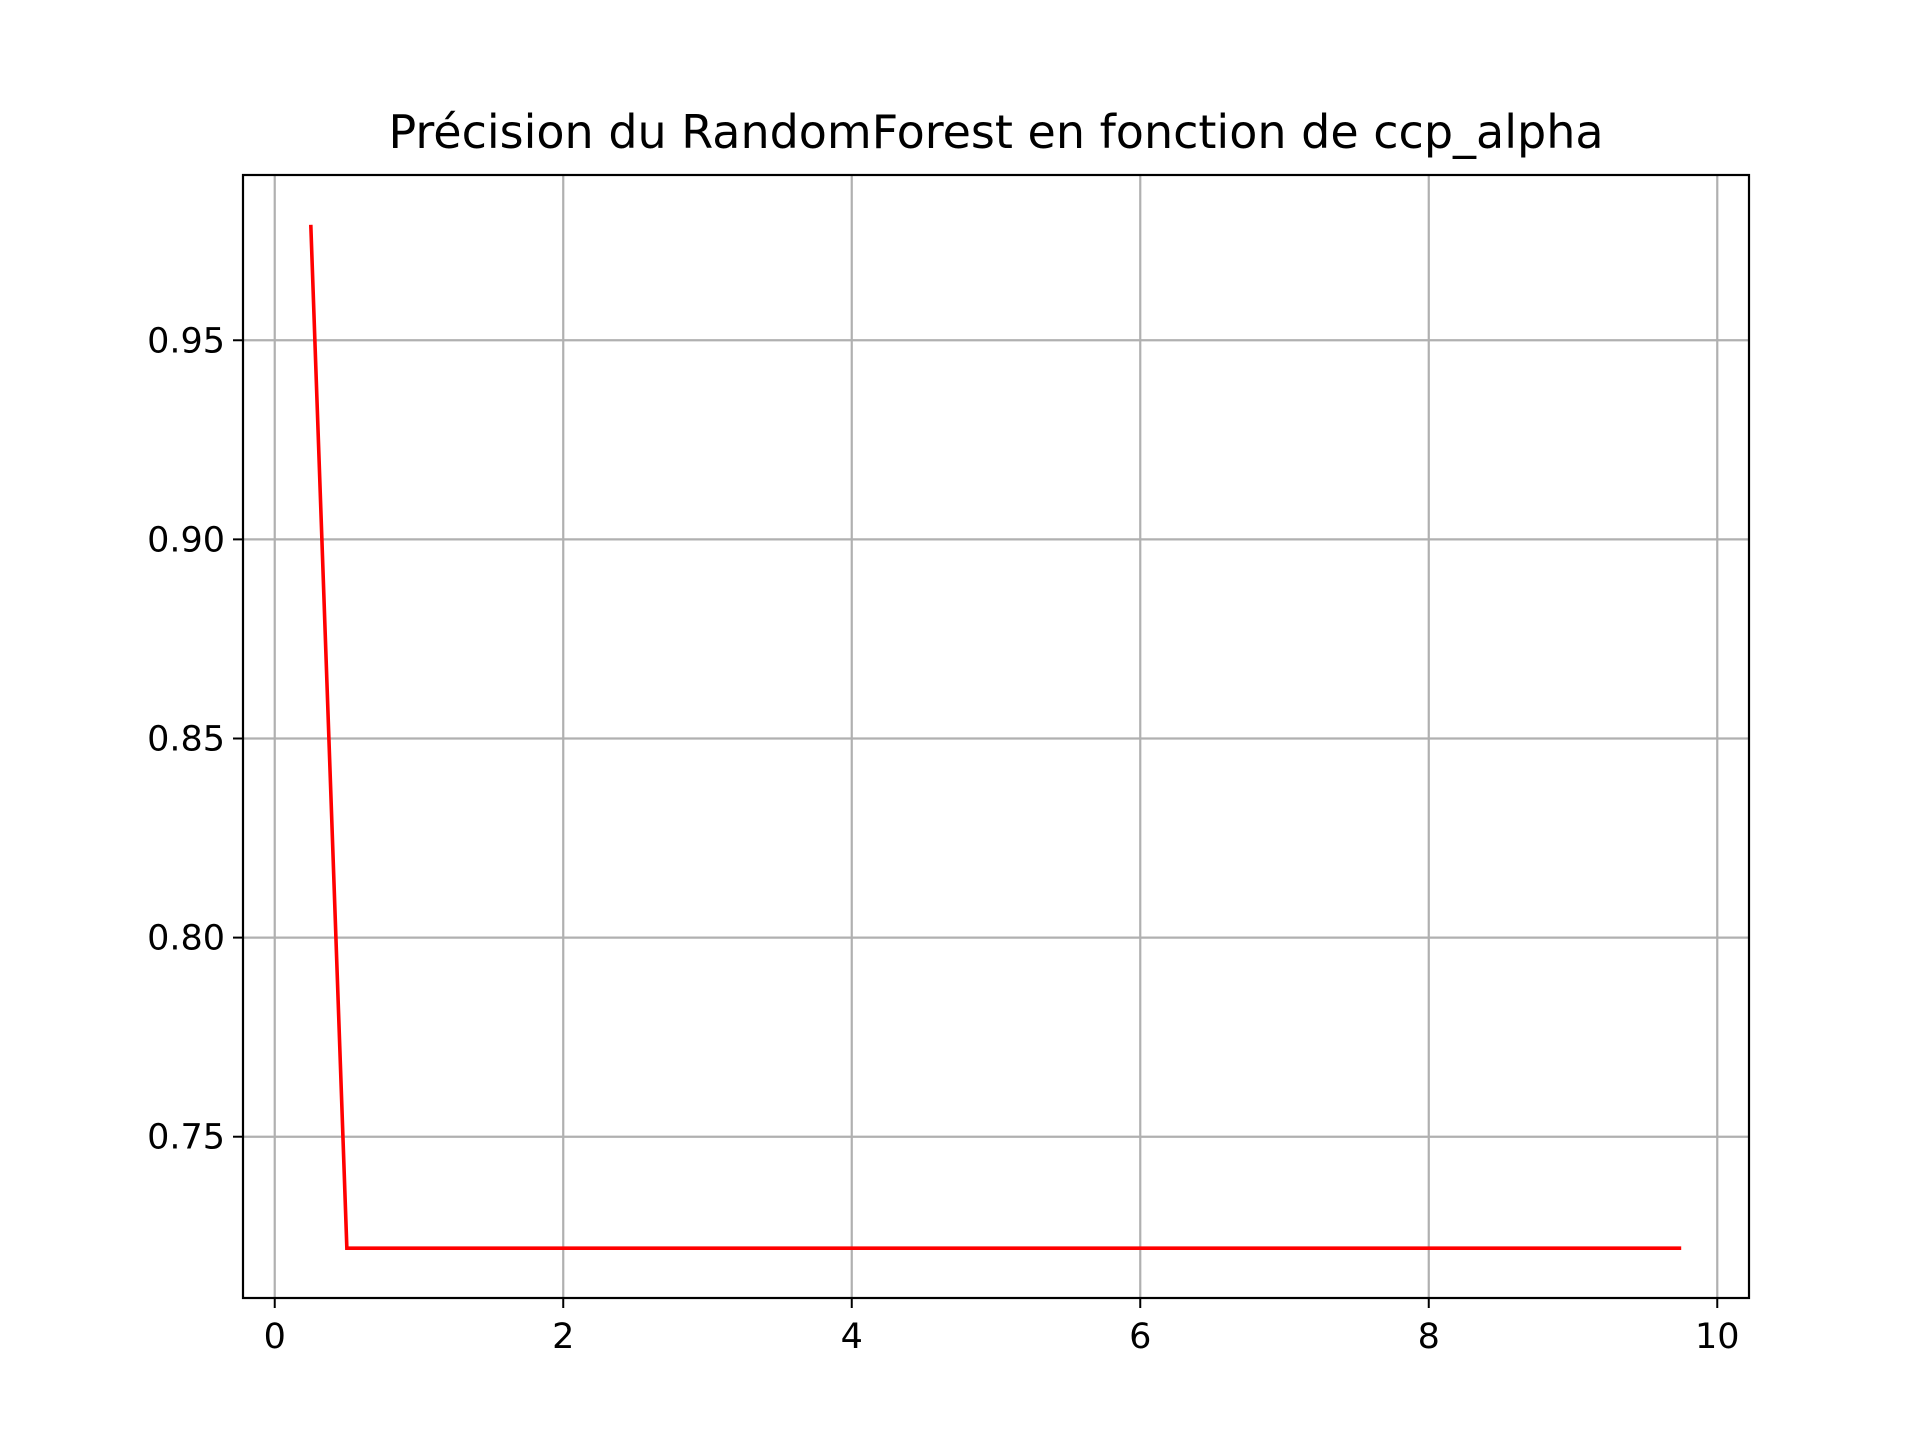 The image size is (1920, 1440). What do you see at coordinates (186, 739) in the screenshot?
I see `y-tick-label: 0.85` at bounding box center [186, 739].